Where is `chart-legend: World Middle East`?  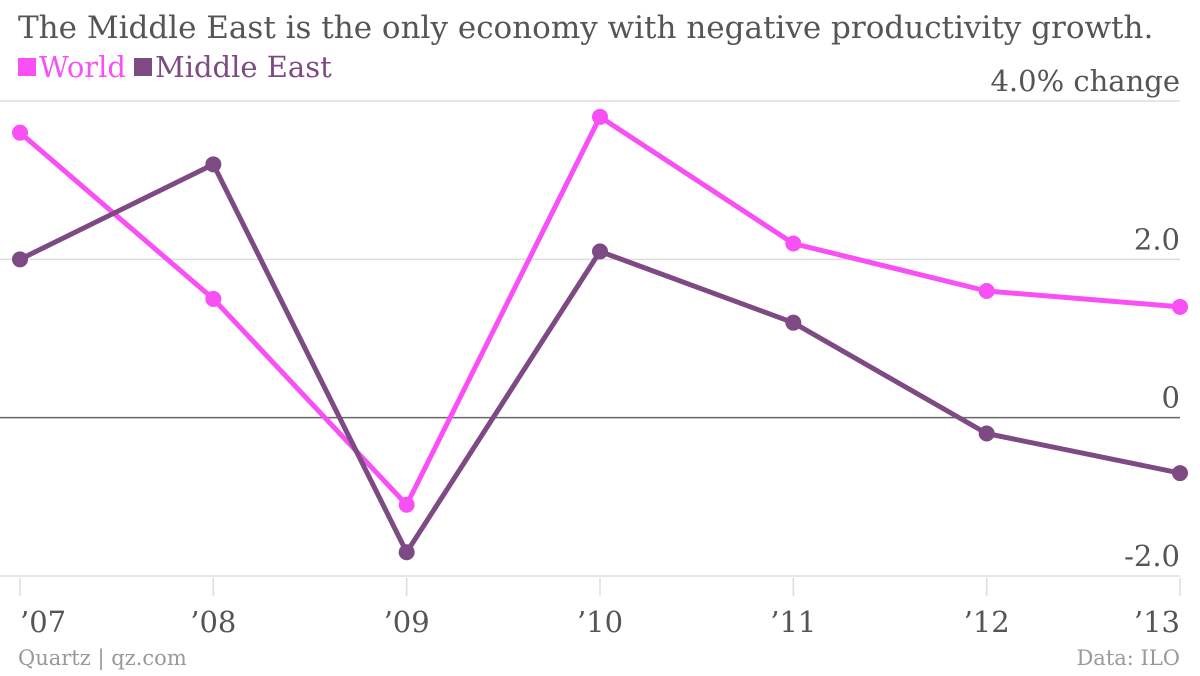 chart-legend: World Middle East is located at coordinates (179, 67).